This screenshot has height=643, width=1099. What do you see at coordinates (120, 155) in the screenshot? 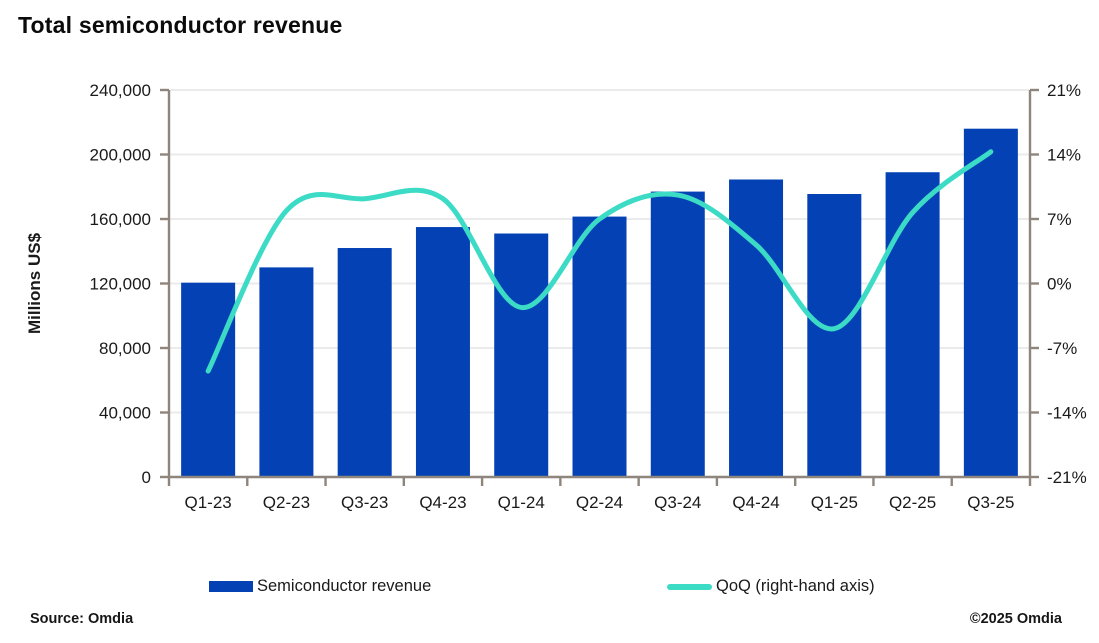
I see `y-left-tick-label: 200,000` at bounding box center [120, 155].